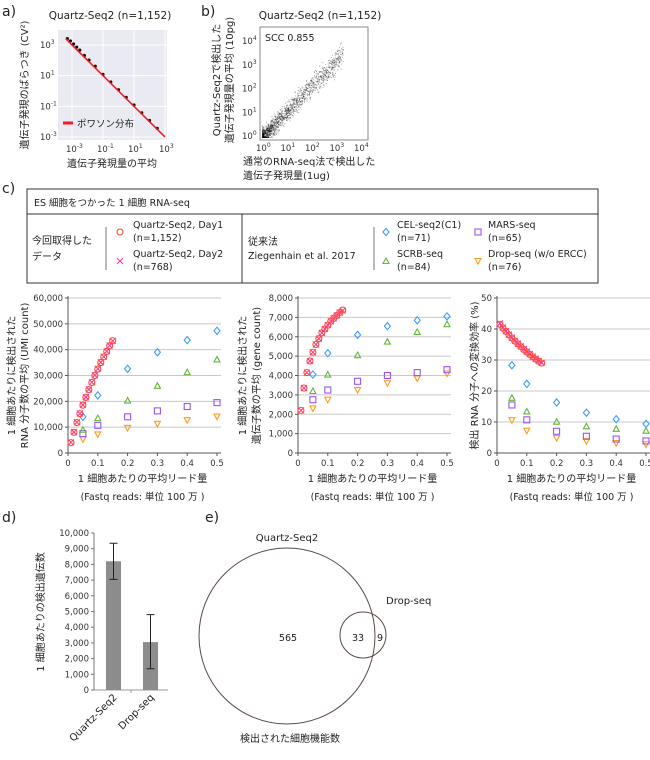 The image size is (650, 760). What do you see at coordinates (309, 161) in the screenshot?
I see `panel-b-xlabel-line1: 通常のRNA-seq法で検出した` at bounding box center [309, 161].